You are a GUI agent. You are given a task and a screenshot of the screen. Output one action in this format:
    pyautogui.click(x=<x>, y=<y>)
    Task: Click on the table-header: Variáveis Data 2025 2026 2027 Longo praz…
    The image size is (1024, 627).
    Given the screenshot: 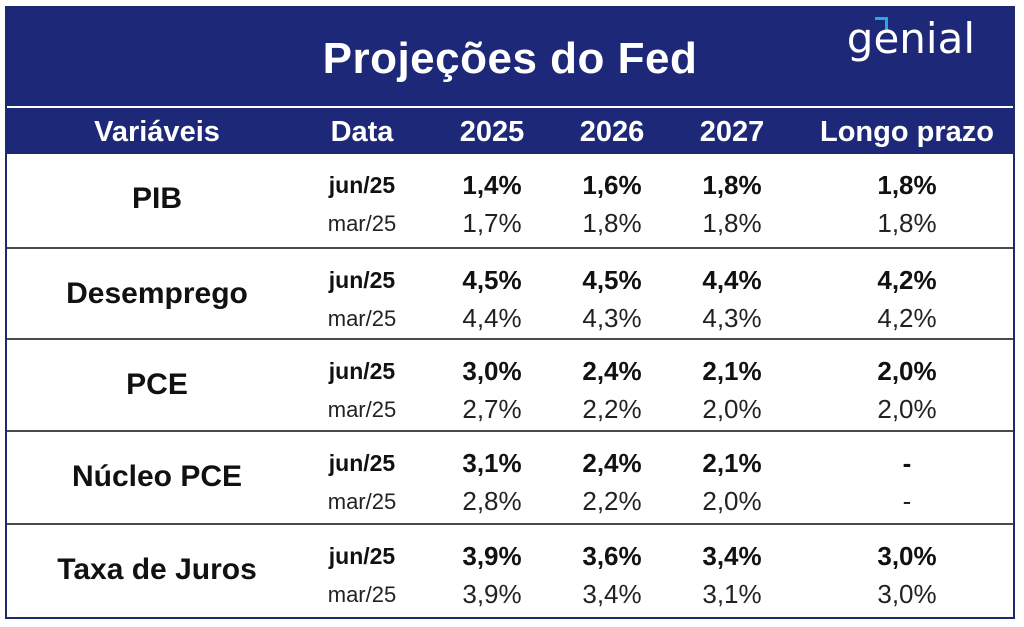 What is the action you would take?
    pyautogui.click(x=510, y=130)
    